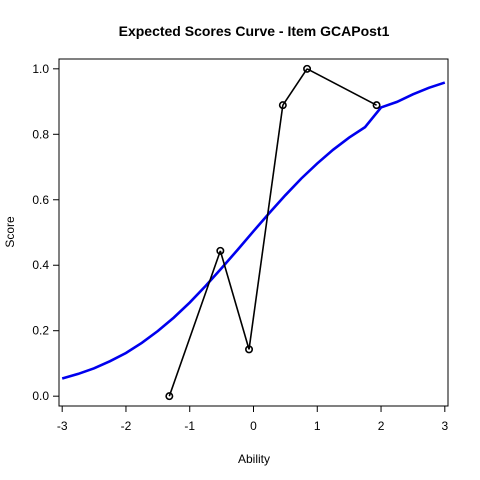 This screenshot has height=480, width=480. I want to click on y-tick-label: 0.8, so click(40, 134).